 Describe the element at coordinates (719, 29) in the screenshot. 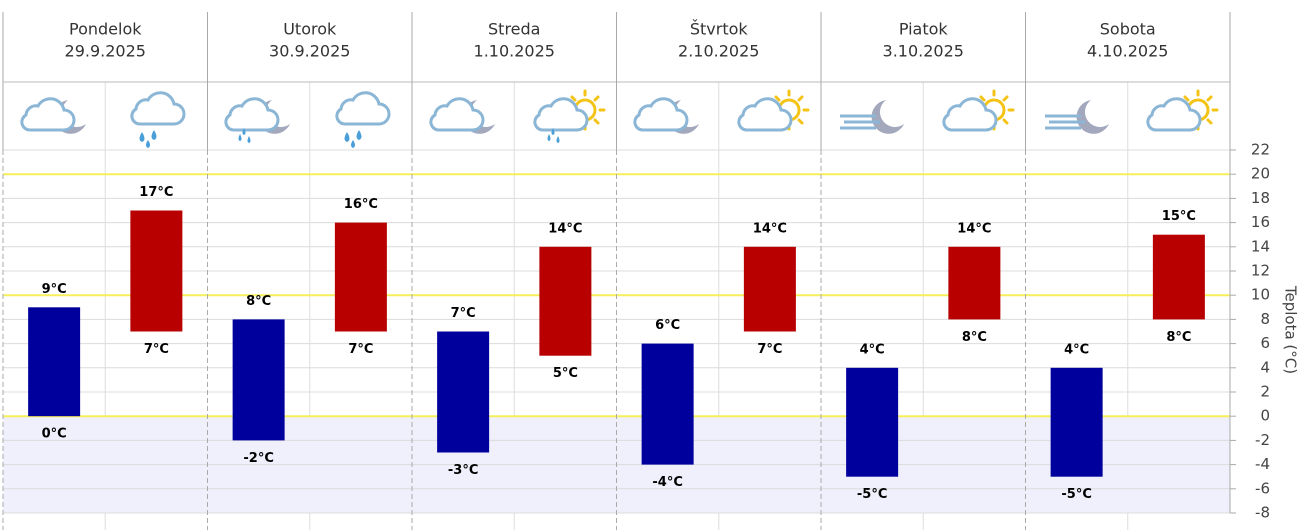

I see `day-name: Štvrtok` at that location.